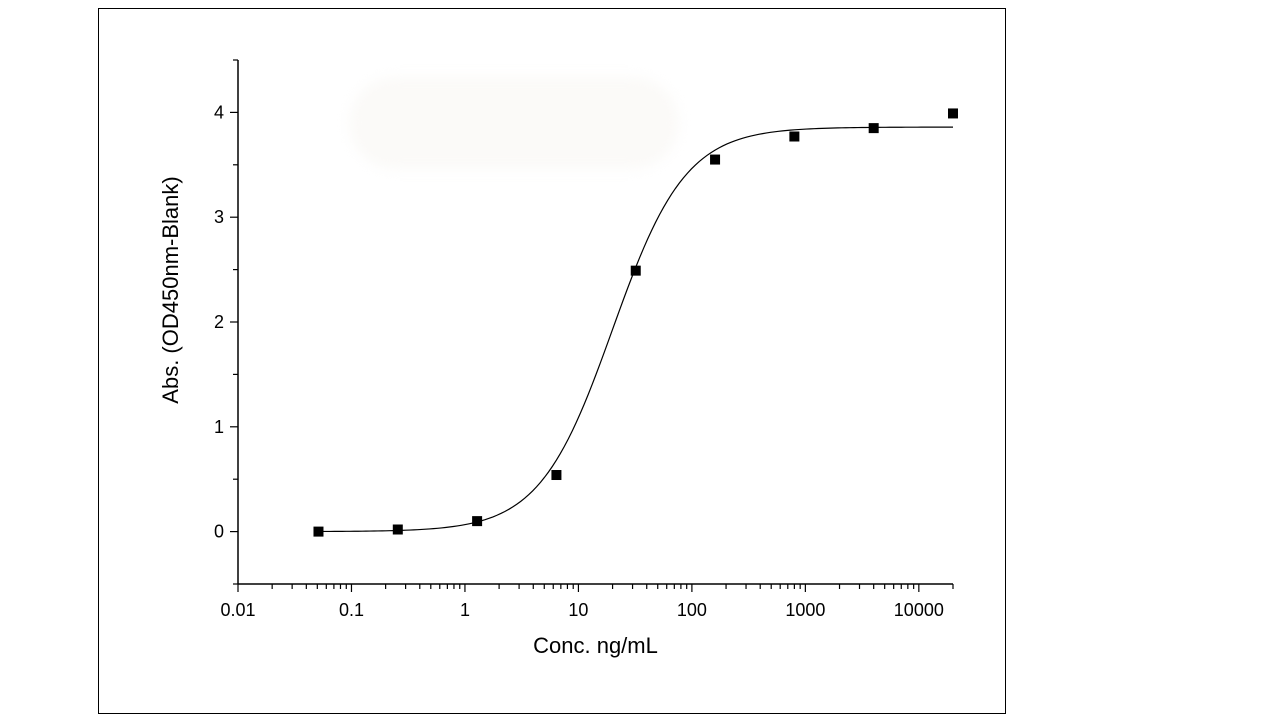 This screenshot has height=720, width=1280. Describe the element at coordinates (465, 610) in the screenshot. I see `x-tick-label: 1` at that location.